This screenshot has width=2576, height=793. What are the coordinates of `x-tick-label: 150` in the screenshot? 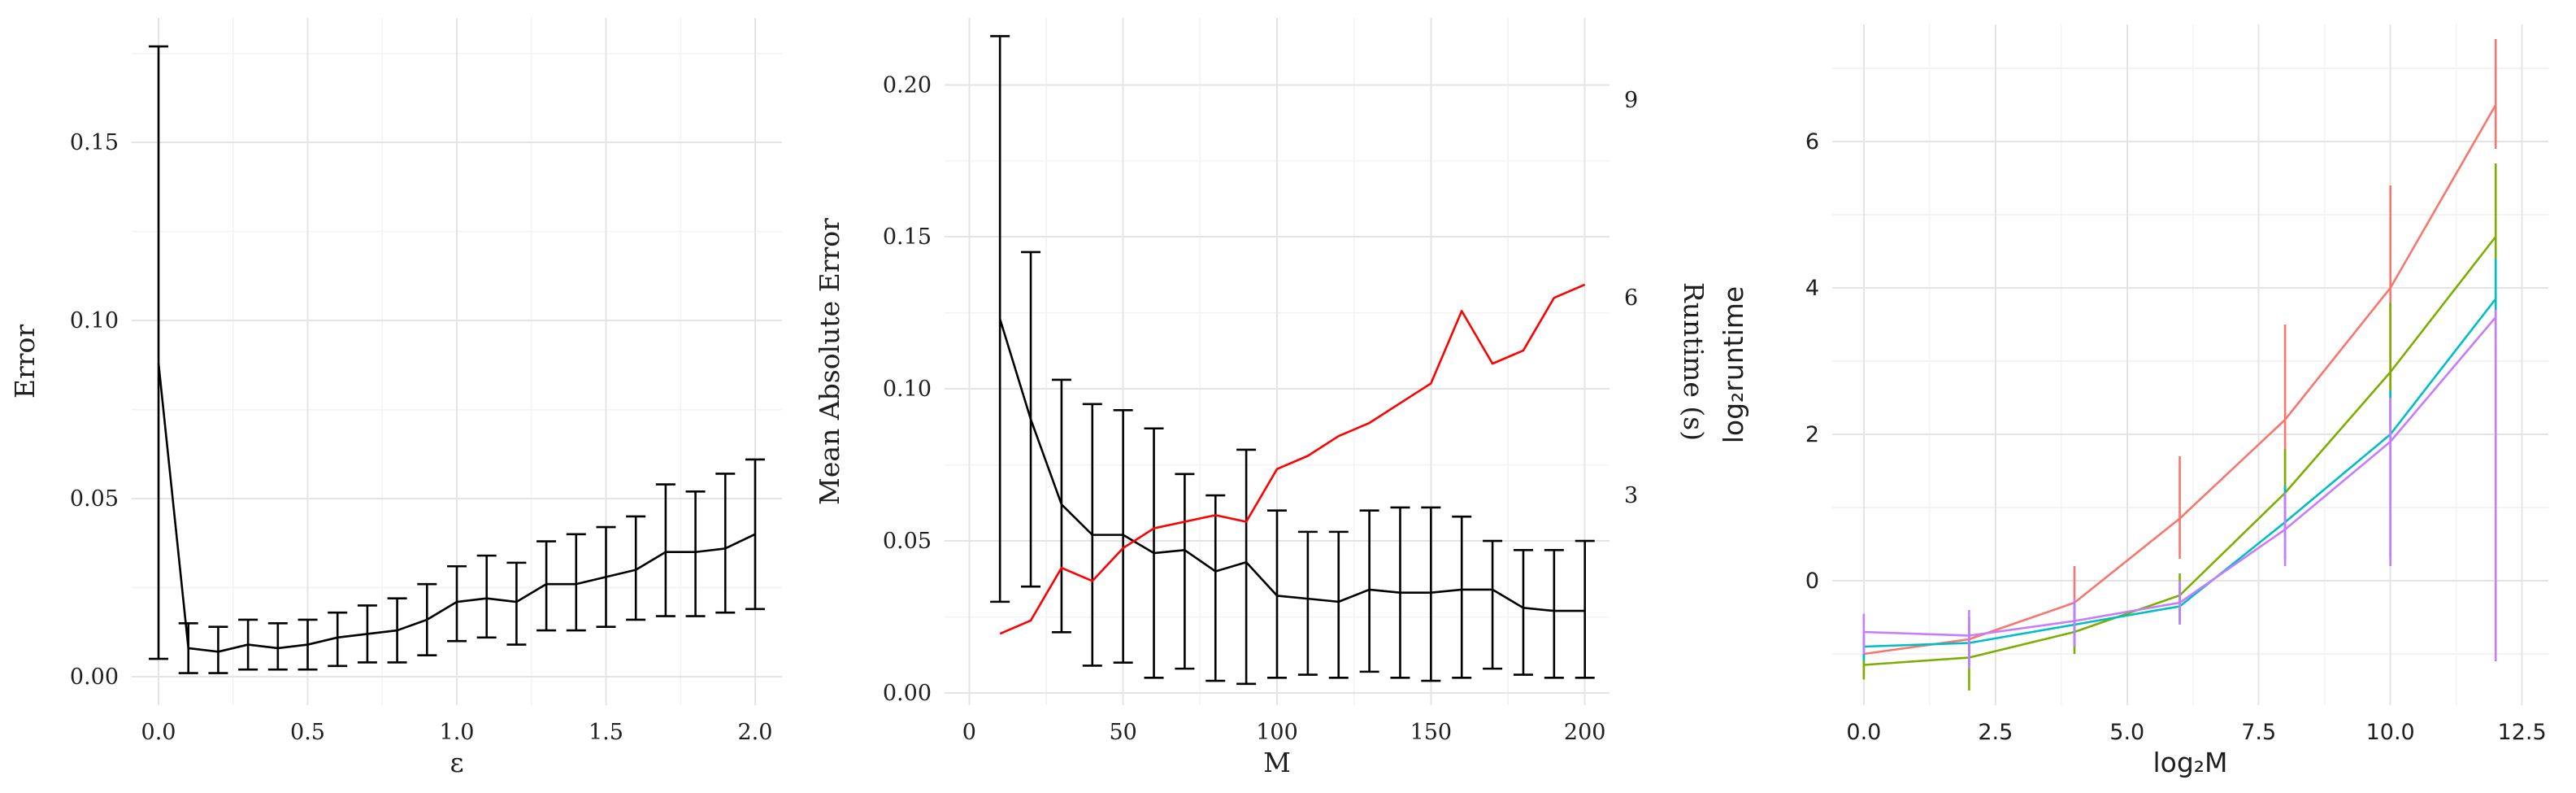 It's located at (1431, 732).